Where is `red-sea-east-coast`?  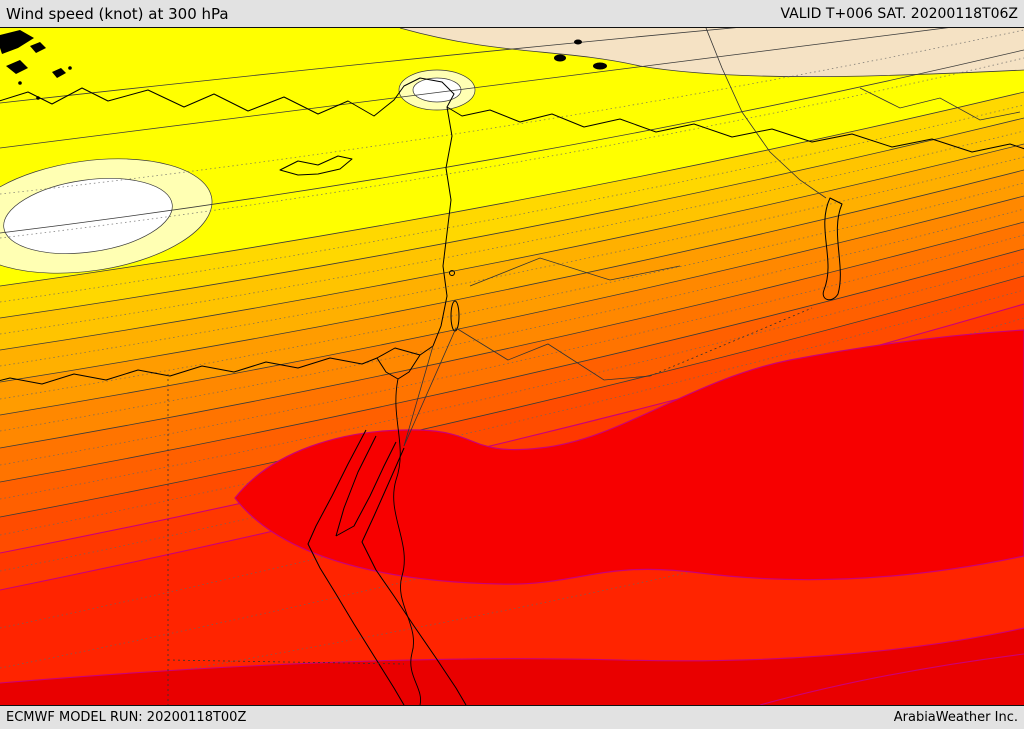 red-sea-east-coast is located at coordinates (414, 576).